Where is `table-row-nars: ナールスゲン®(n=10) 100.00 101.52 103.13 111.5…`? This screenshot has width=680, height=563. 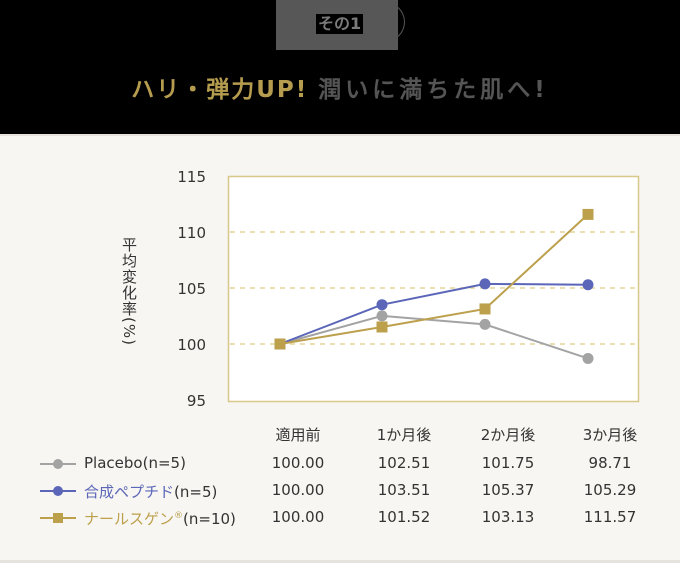
table-row-nars: ナールスゲン®(n=10) 100.00 101.52 103.13 111.5… is located at coordinates (340, 518).